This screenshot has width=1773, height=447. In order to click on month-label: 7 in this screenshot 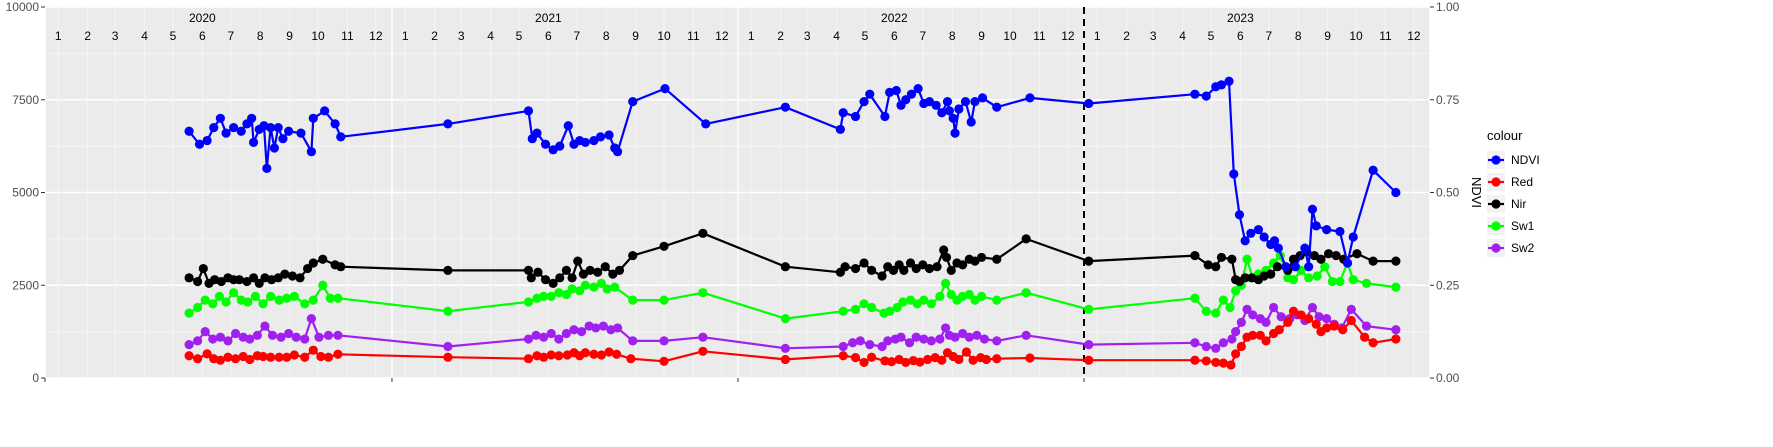, I will do `click(576, 36)`.